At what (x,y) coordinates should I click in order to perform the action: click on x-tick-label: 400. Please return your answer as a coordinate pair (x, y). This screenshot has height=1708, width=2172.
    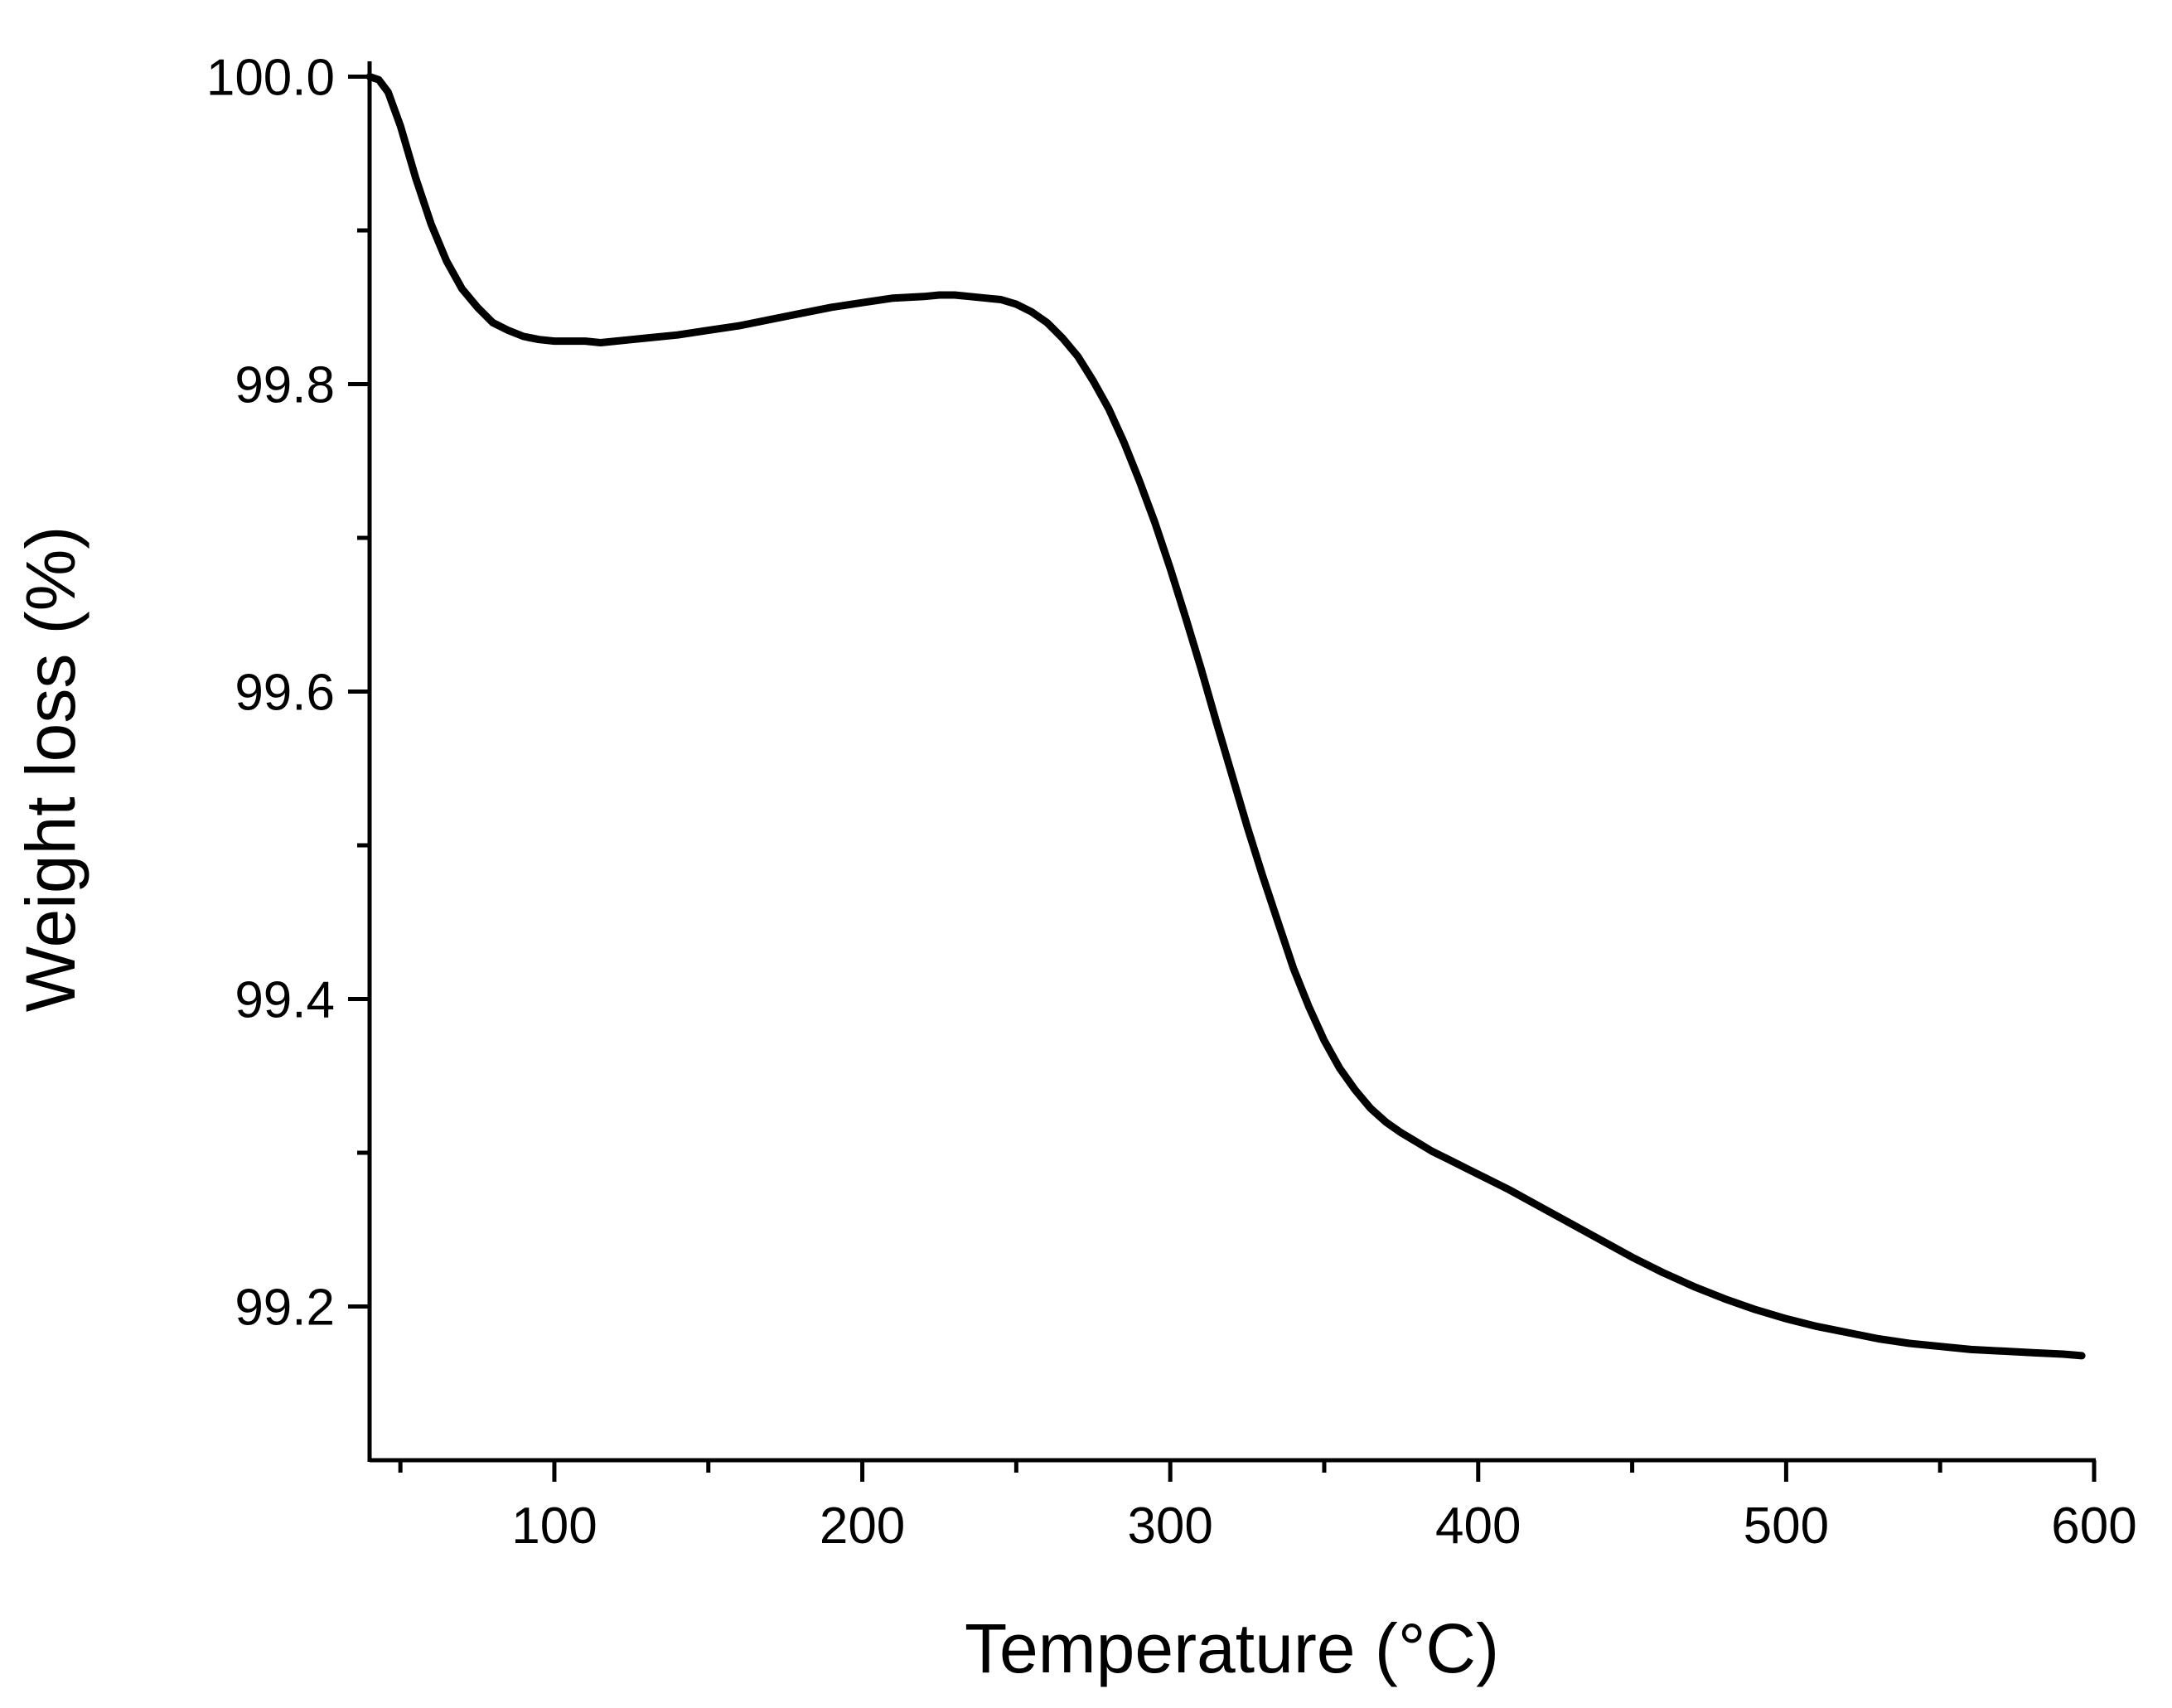
    Looking at the image, I should click on (1478, 1526).